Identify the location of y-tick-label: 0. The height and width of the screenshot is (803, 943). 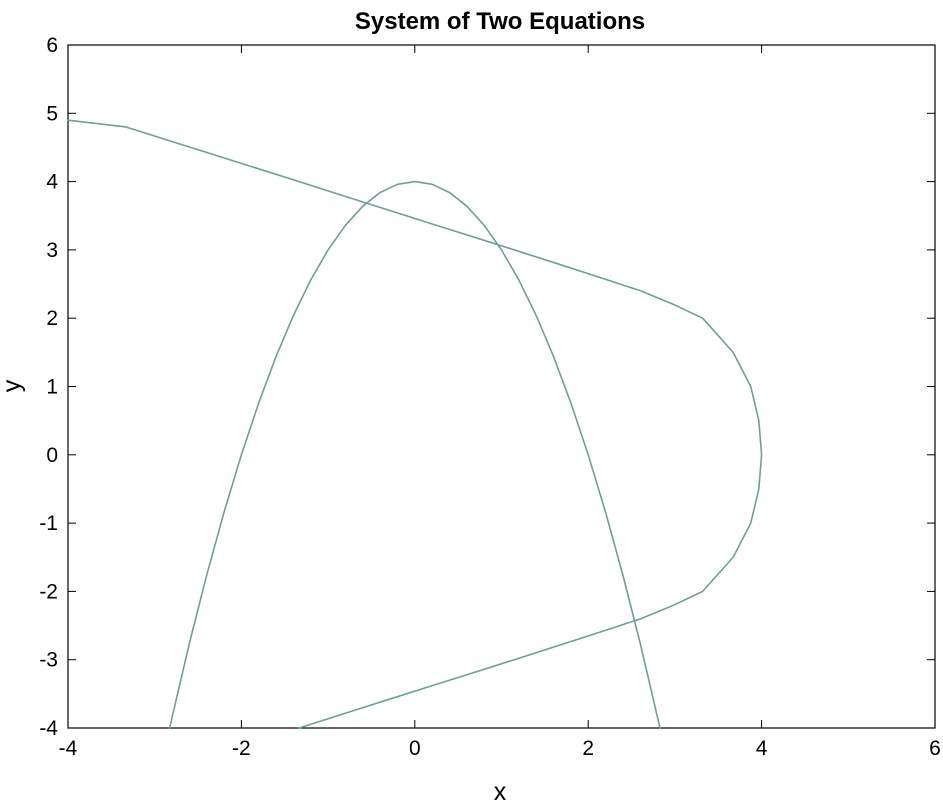
(52, 455).